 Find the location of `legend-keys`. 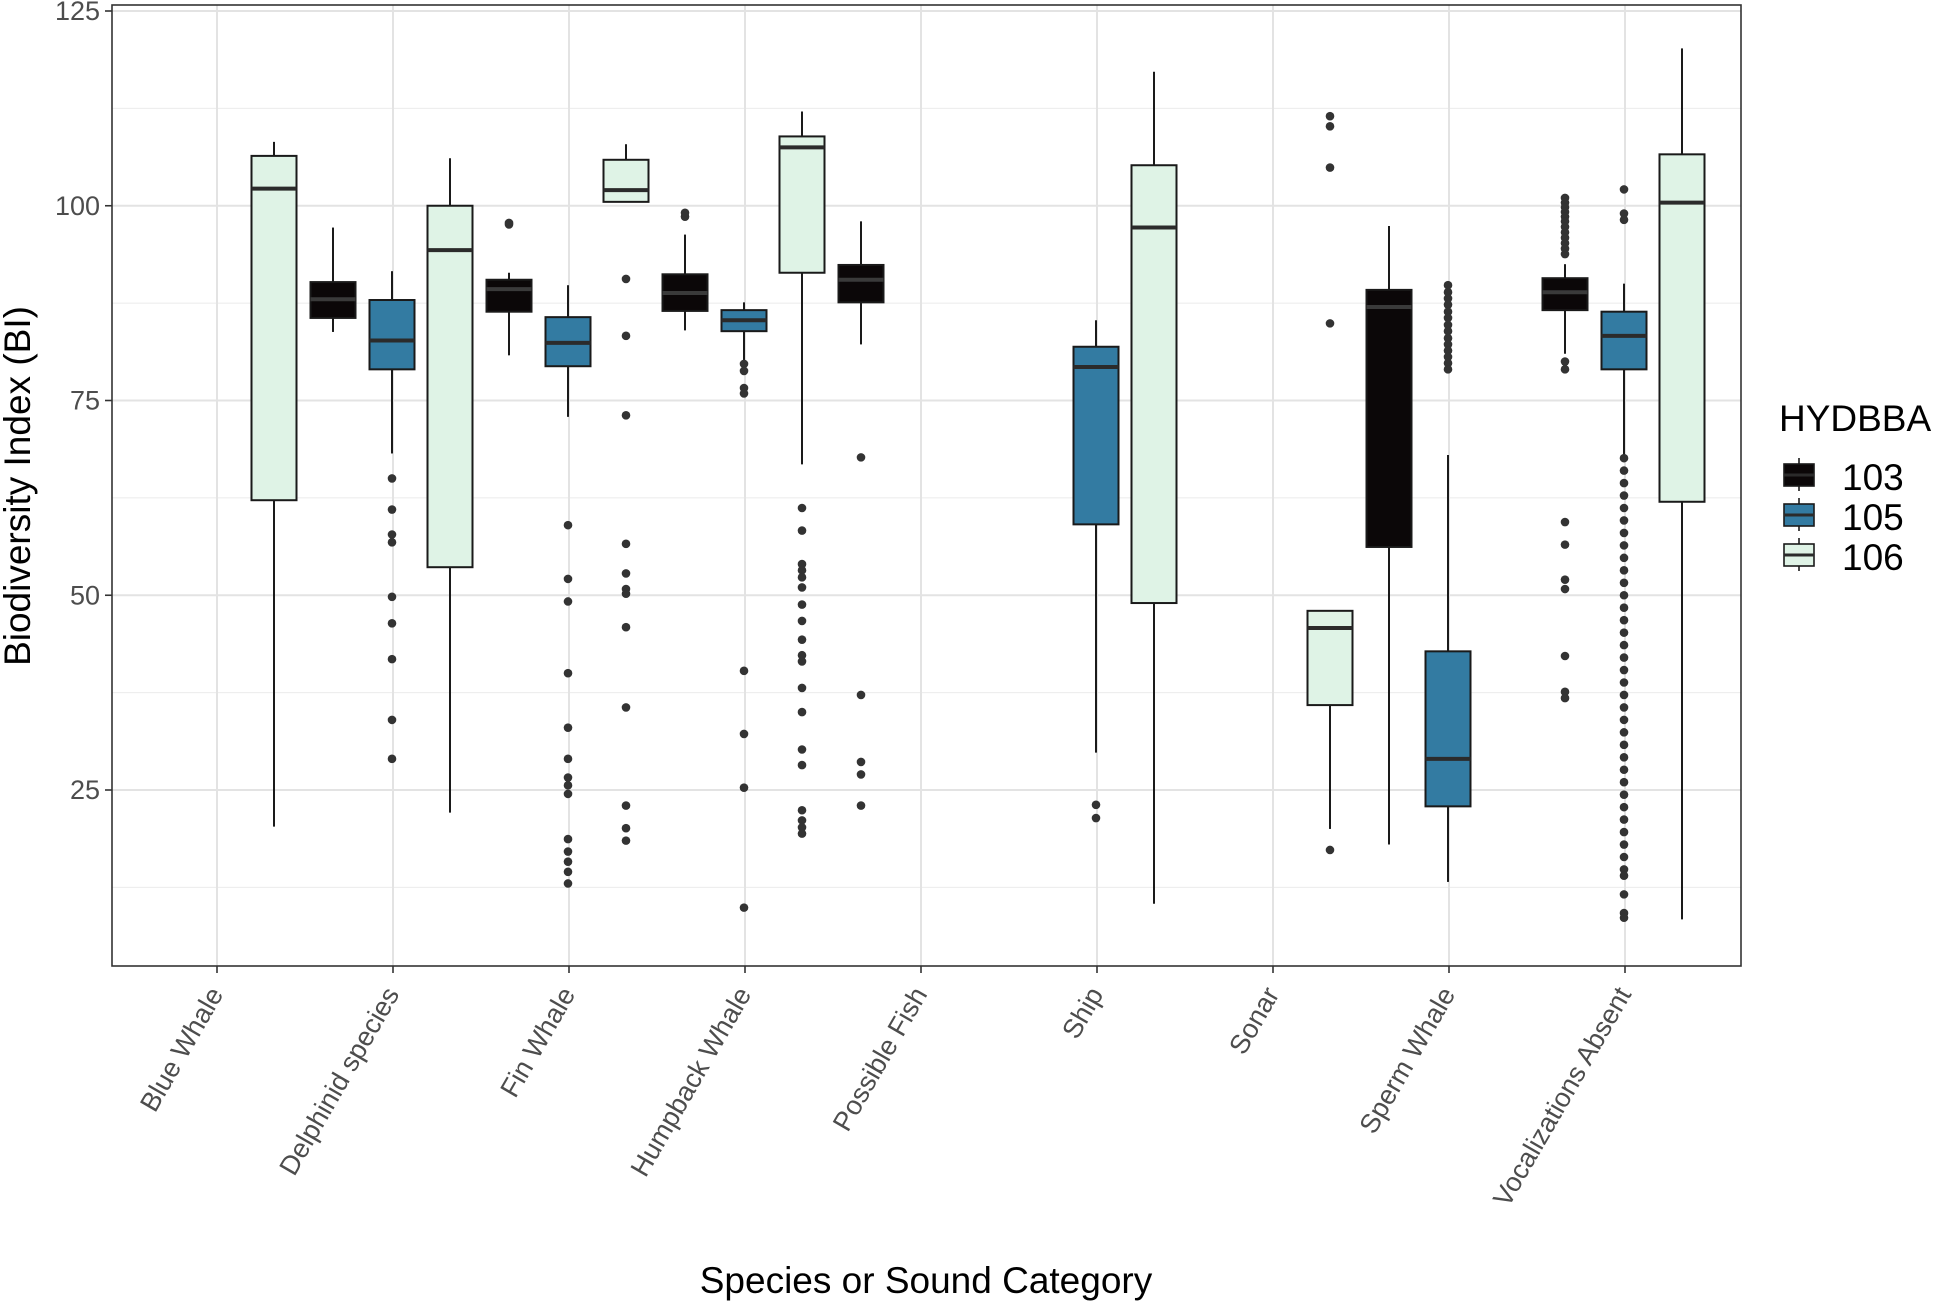

legend-keys is located at coordinates (1799, 514).